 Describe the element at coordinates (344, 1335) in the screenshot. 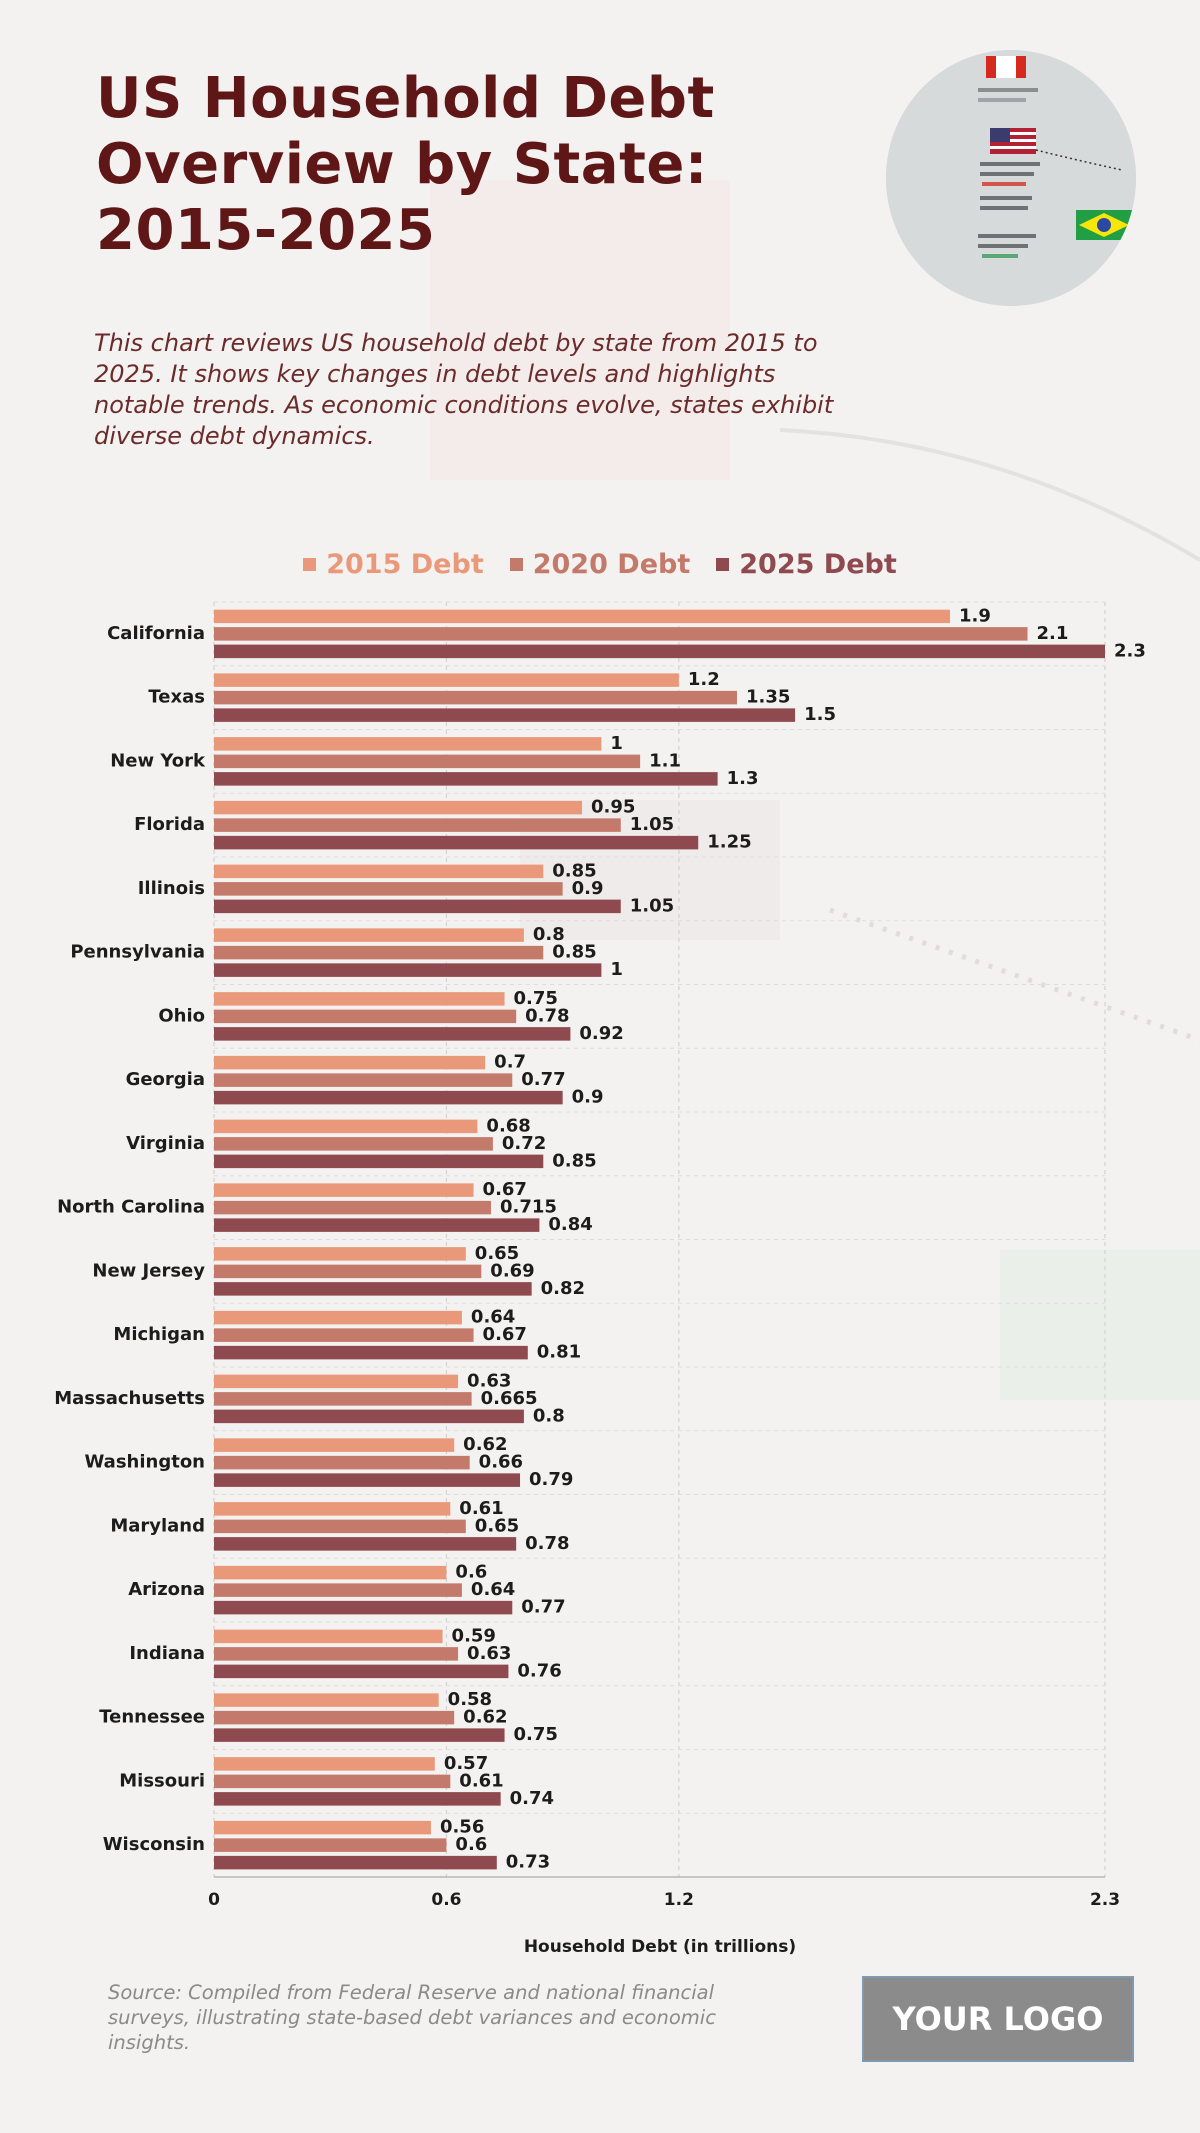

I see `bar-michigan-2020-debt` at that location.